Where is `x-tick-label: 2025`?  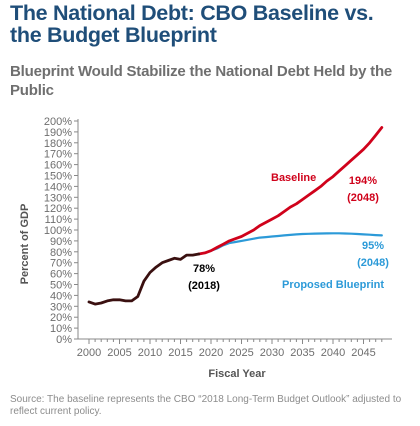
x-tick-label: 2025 is located at coordinates (241, 353).